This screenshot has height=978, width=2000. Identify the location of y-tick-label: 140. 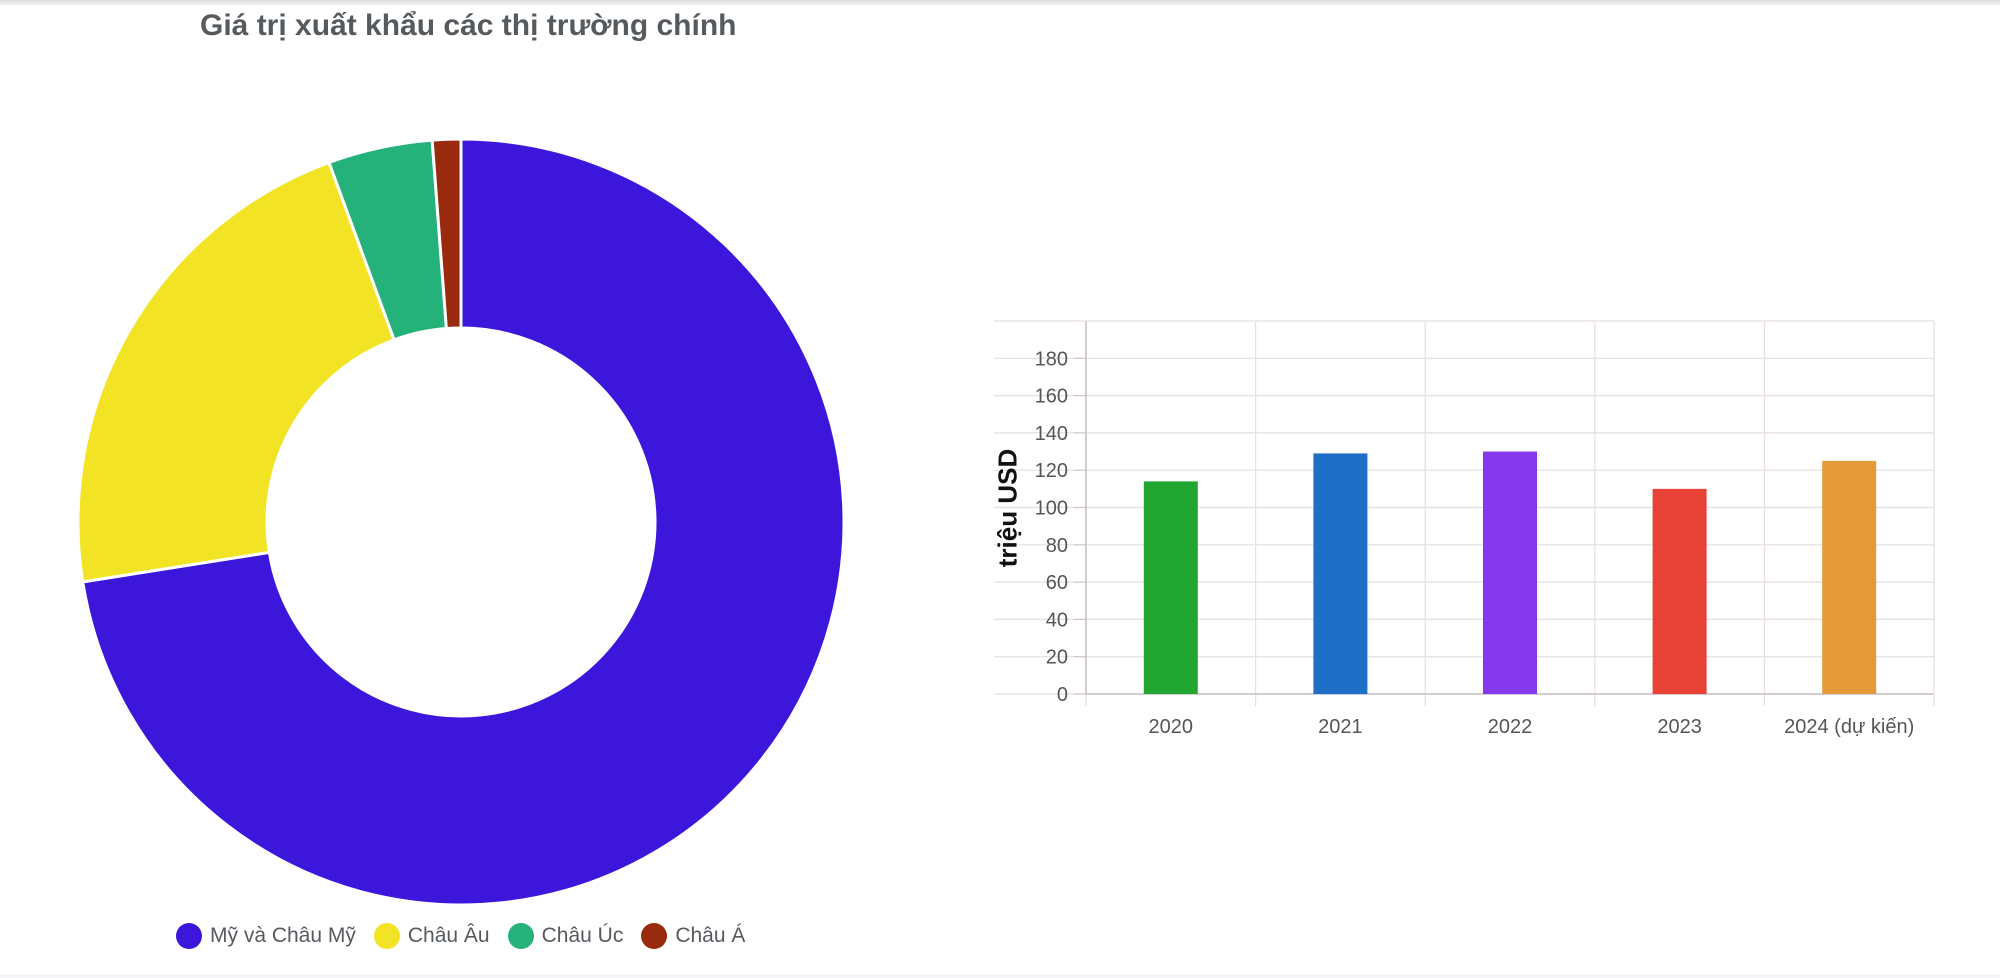
(1051, 434).